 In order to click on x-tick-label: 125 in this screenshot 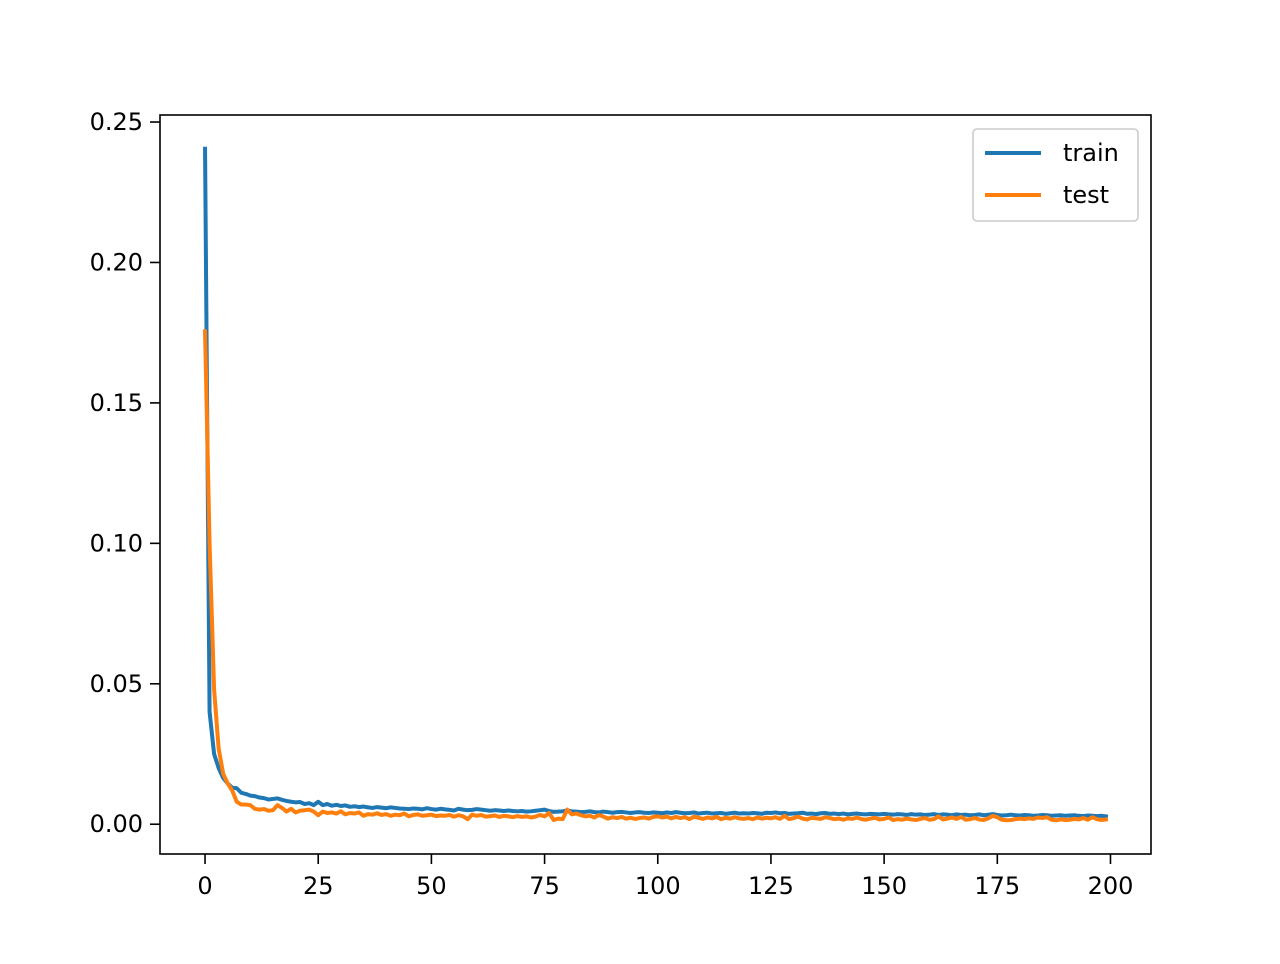, I will do `click(771, 886)`.